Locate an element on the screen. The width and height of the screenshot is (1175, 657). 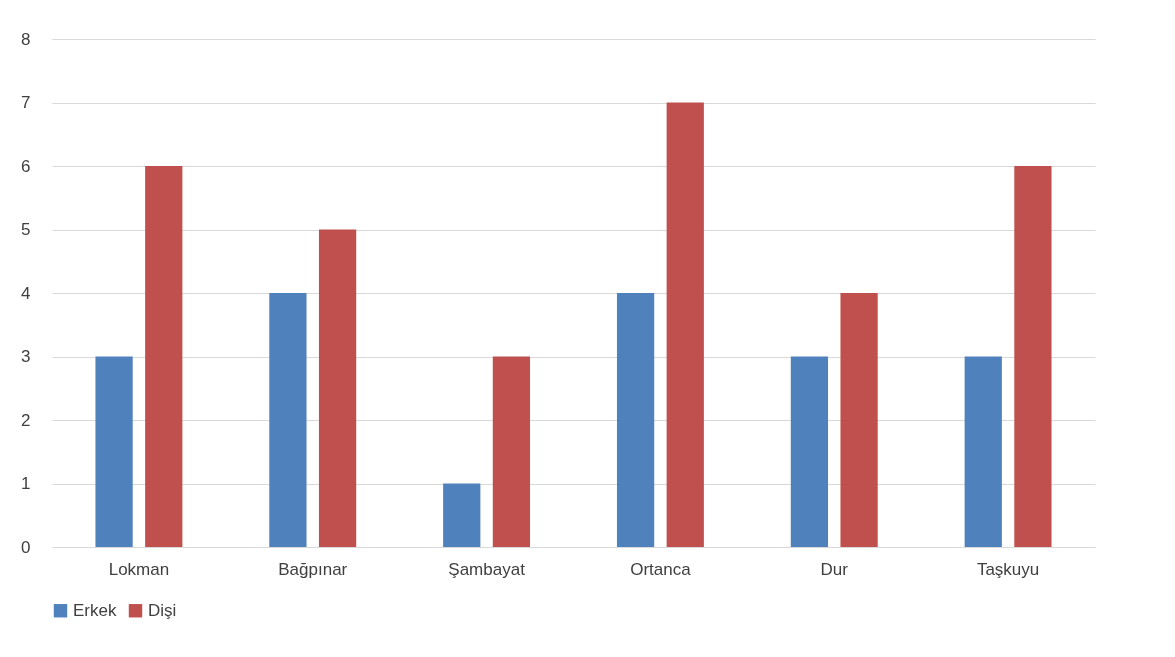
x-tick-label: Taşkuyu is located at coordinates (1008, 569).